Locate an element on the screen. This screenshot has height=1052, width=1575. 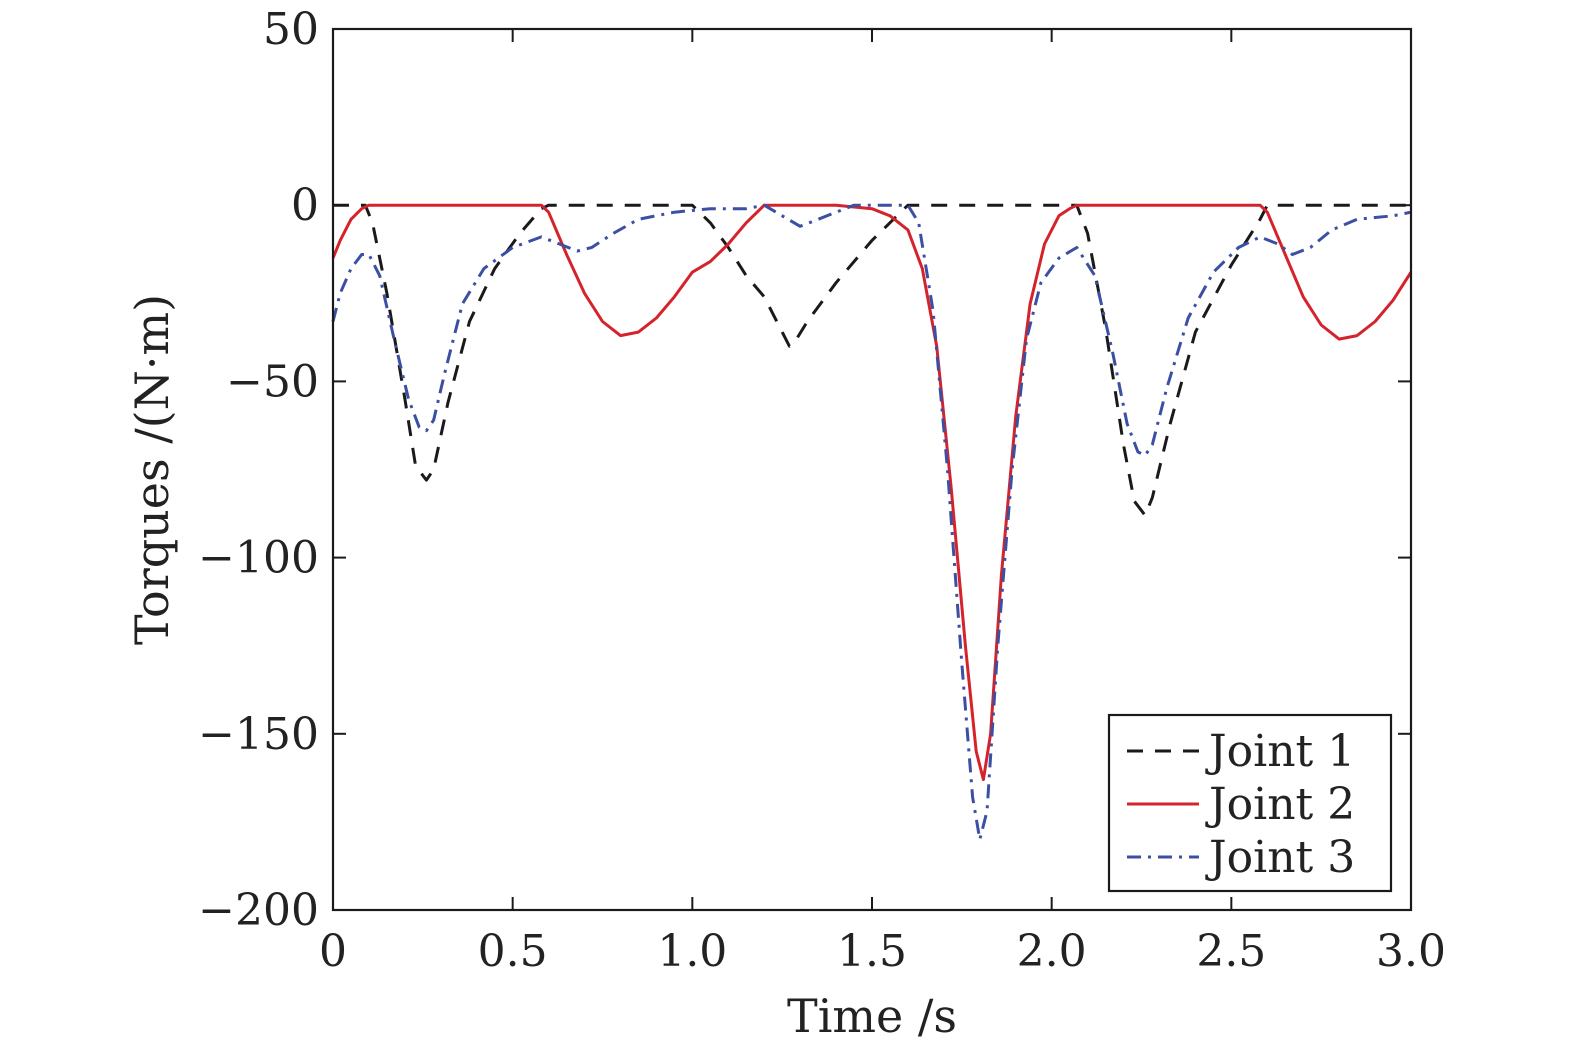
x-tick-label: 2.0 is located at coordinates (1052, 951).